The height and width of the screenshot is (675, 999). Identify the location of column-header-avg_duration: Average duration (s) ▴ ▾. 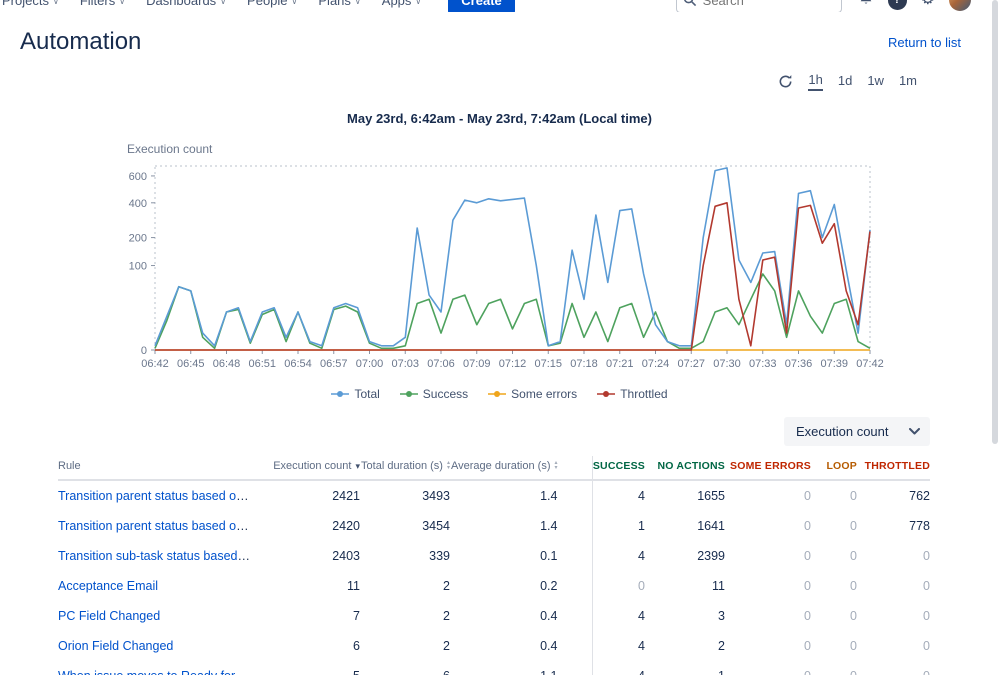
(521, 468).